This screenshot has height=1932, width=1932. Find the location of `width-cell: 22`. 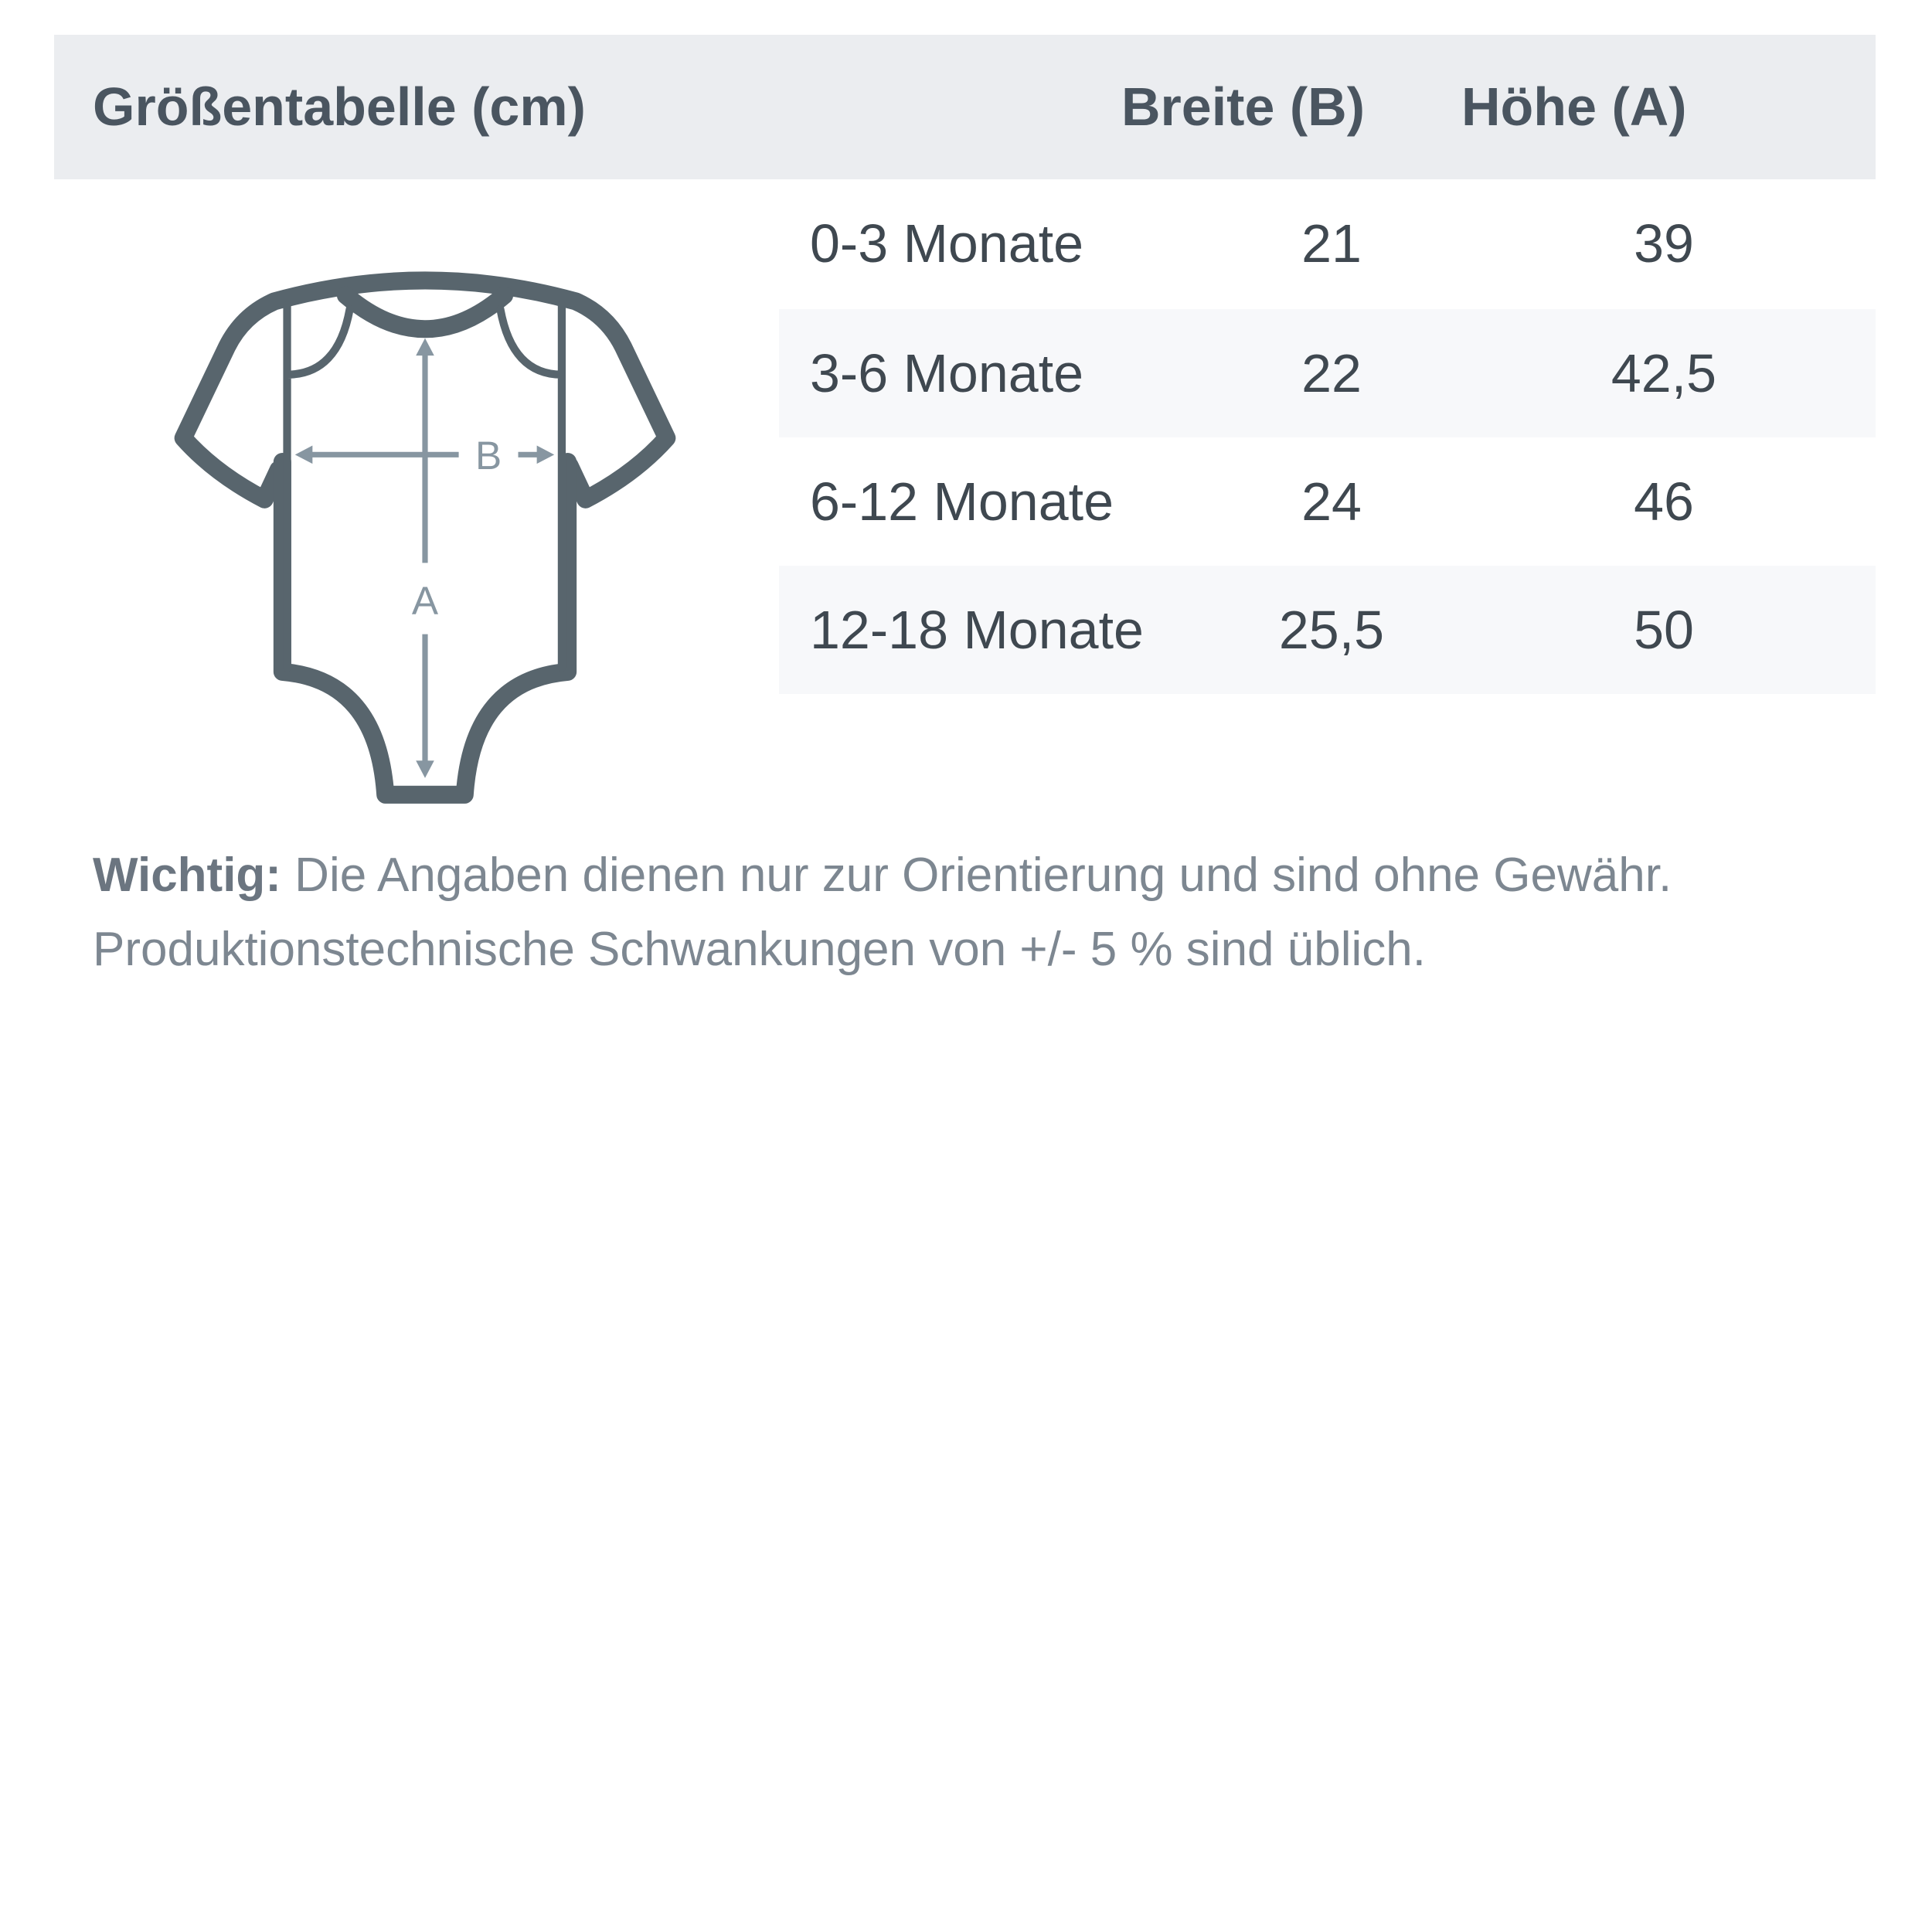

width-cell: 22 is located at coordinates (1332, 373).